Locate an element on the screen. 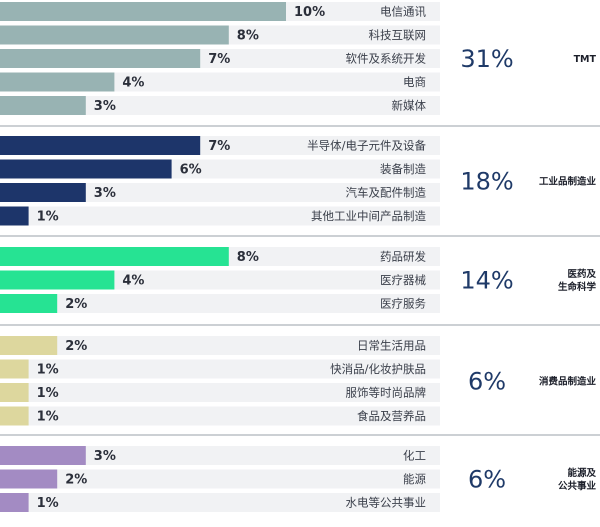 This screenshot has width=600, height=527. bar-value-label: 10% is located at coordinates (309, 12).